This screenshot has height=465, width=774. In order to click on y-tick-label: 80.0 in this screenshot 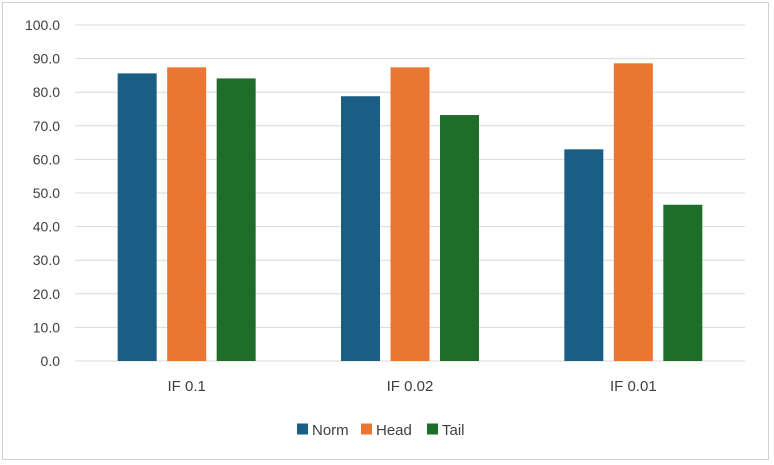, I will do `click(46, 92)`.